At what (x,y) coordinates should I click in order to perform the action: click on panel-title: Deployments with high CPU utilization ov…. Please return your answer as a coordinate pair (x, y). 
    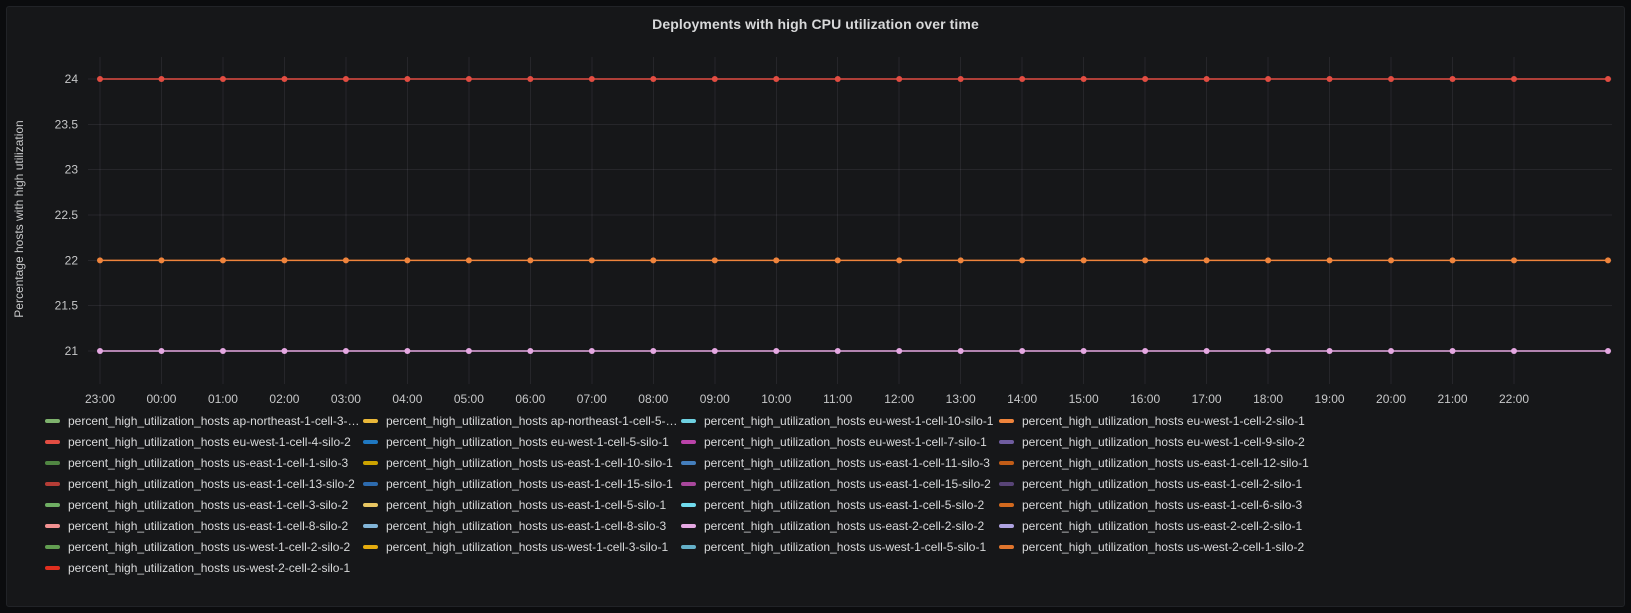
    Looking at the image, I should click on (815, 24).